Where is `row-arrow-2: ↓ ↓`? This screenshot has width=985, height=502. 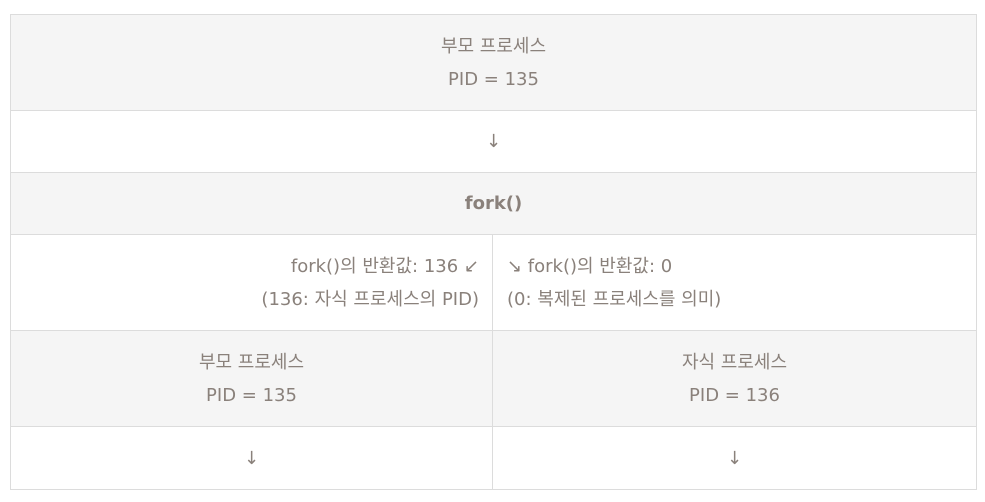
row-arrow-2: ↓ ↓ is located at coordinates (493, 458).